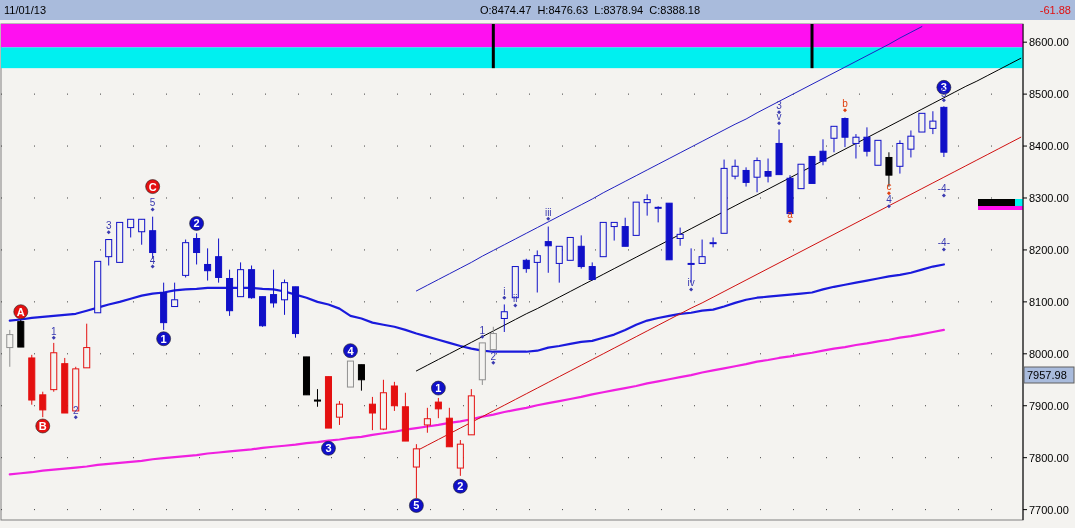 The width and height of the screenshot is (1075, 528). I want to click on series-label: 5, so click(416, 505).